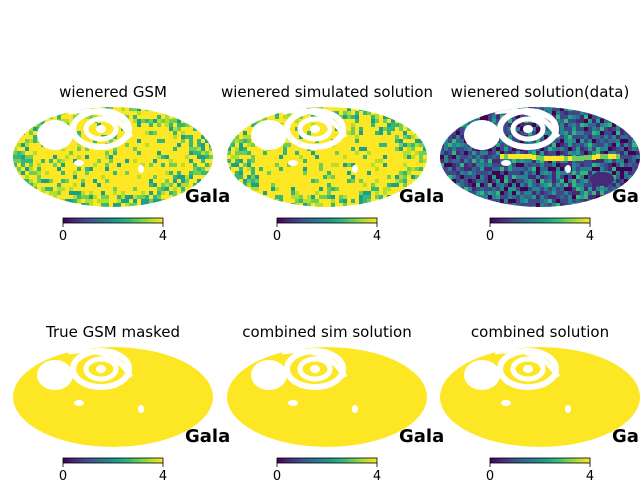 The width and height of the screenshot is (640, 480). I want to click on map-panel-3: wienered solution(data) Gala 0 4, so click(540, 163).